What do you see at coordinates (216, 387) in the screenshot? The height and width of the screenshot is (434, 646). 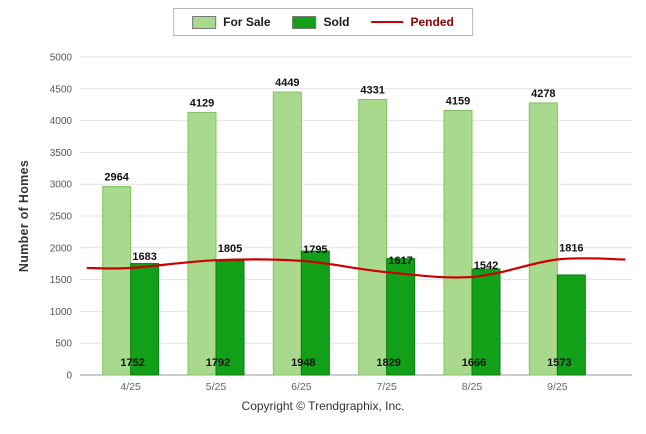 I see `x-tick-label: 5/25` at bounding box center [216, 387].